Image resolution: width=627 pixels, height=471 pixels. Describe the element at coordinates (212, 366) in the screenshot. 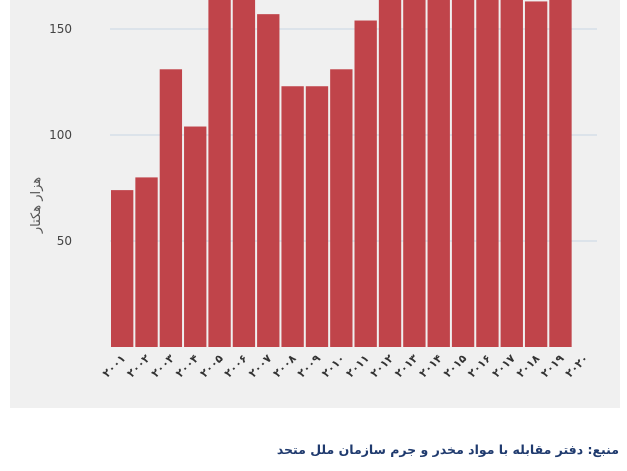

I see `x-tick-label: ۲۰۰۵` at that location.